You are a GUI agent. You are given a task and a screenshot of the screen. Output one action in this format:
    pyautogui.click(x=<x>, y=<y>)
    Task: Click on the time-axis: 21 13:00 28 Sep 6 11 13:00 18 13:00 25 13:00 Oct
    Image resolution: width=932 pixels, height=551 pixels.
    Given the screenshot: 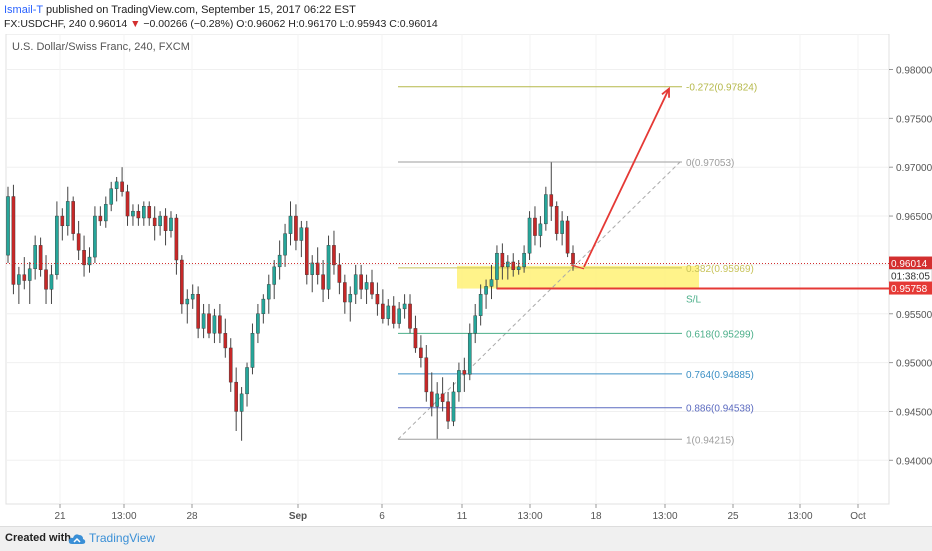 What is the action you would take?
    pyautogui.click(x=460, y=513)
    